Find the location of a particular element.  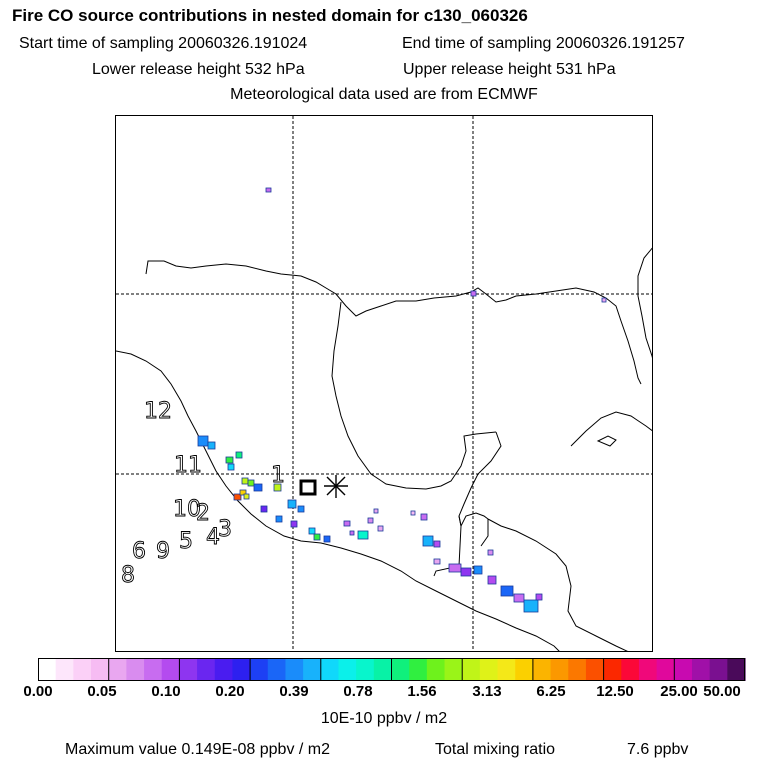

colorbar-tick: 25.00 is located at coordinates (679, 691).